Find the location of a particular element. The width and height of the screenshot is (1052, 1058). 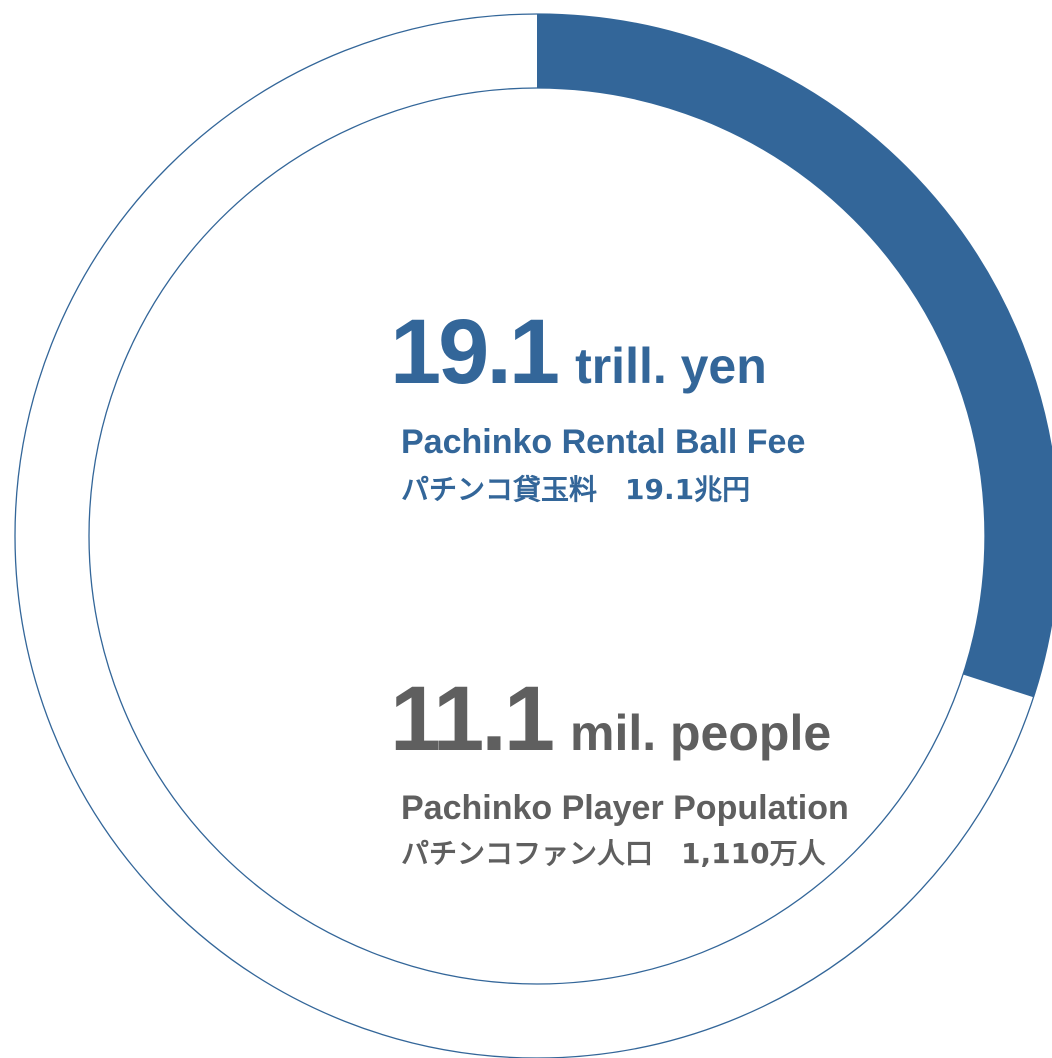

player-population-unit: mil. people is located at coordinates (700, 733).